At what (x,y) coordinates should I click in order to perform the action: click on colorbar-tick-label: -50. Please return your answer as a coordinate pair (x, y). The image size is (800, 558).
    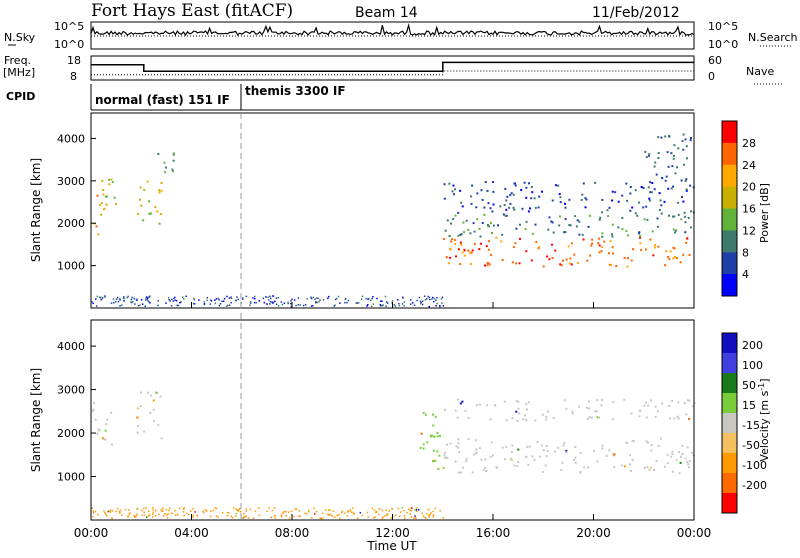
    Looking at the image, I should click on (751, 445).